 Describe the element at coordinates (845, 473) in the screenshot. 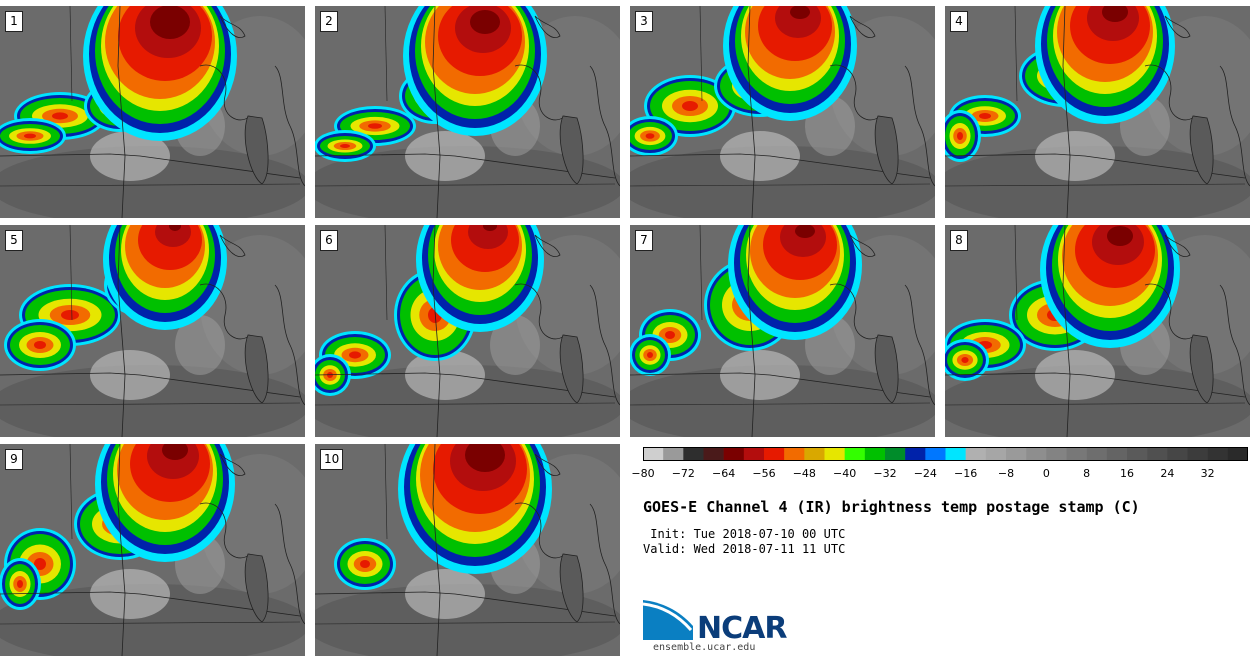

I see `colorbar-tick-label: −40` at that location.